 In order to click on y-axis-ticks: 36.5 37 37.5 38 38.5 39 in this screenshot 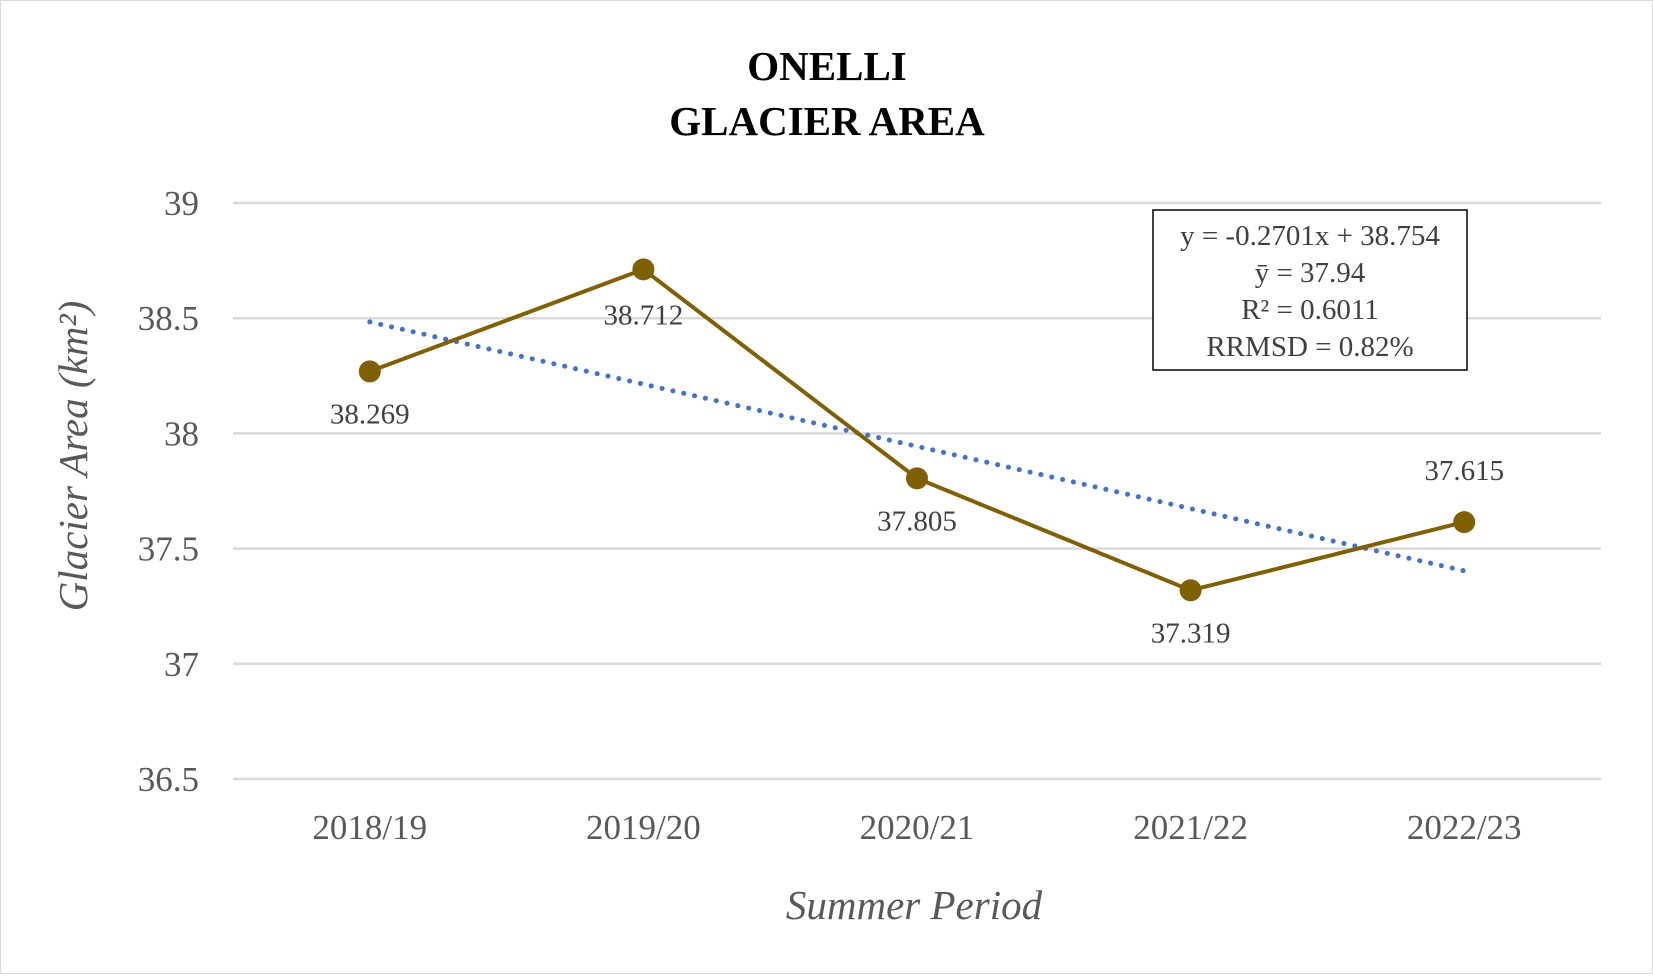, I will do `click(168, 491)`.